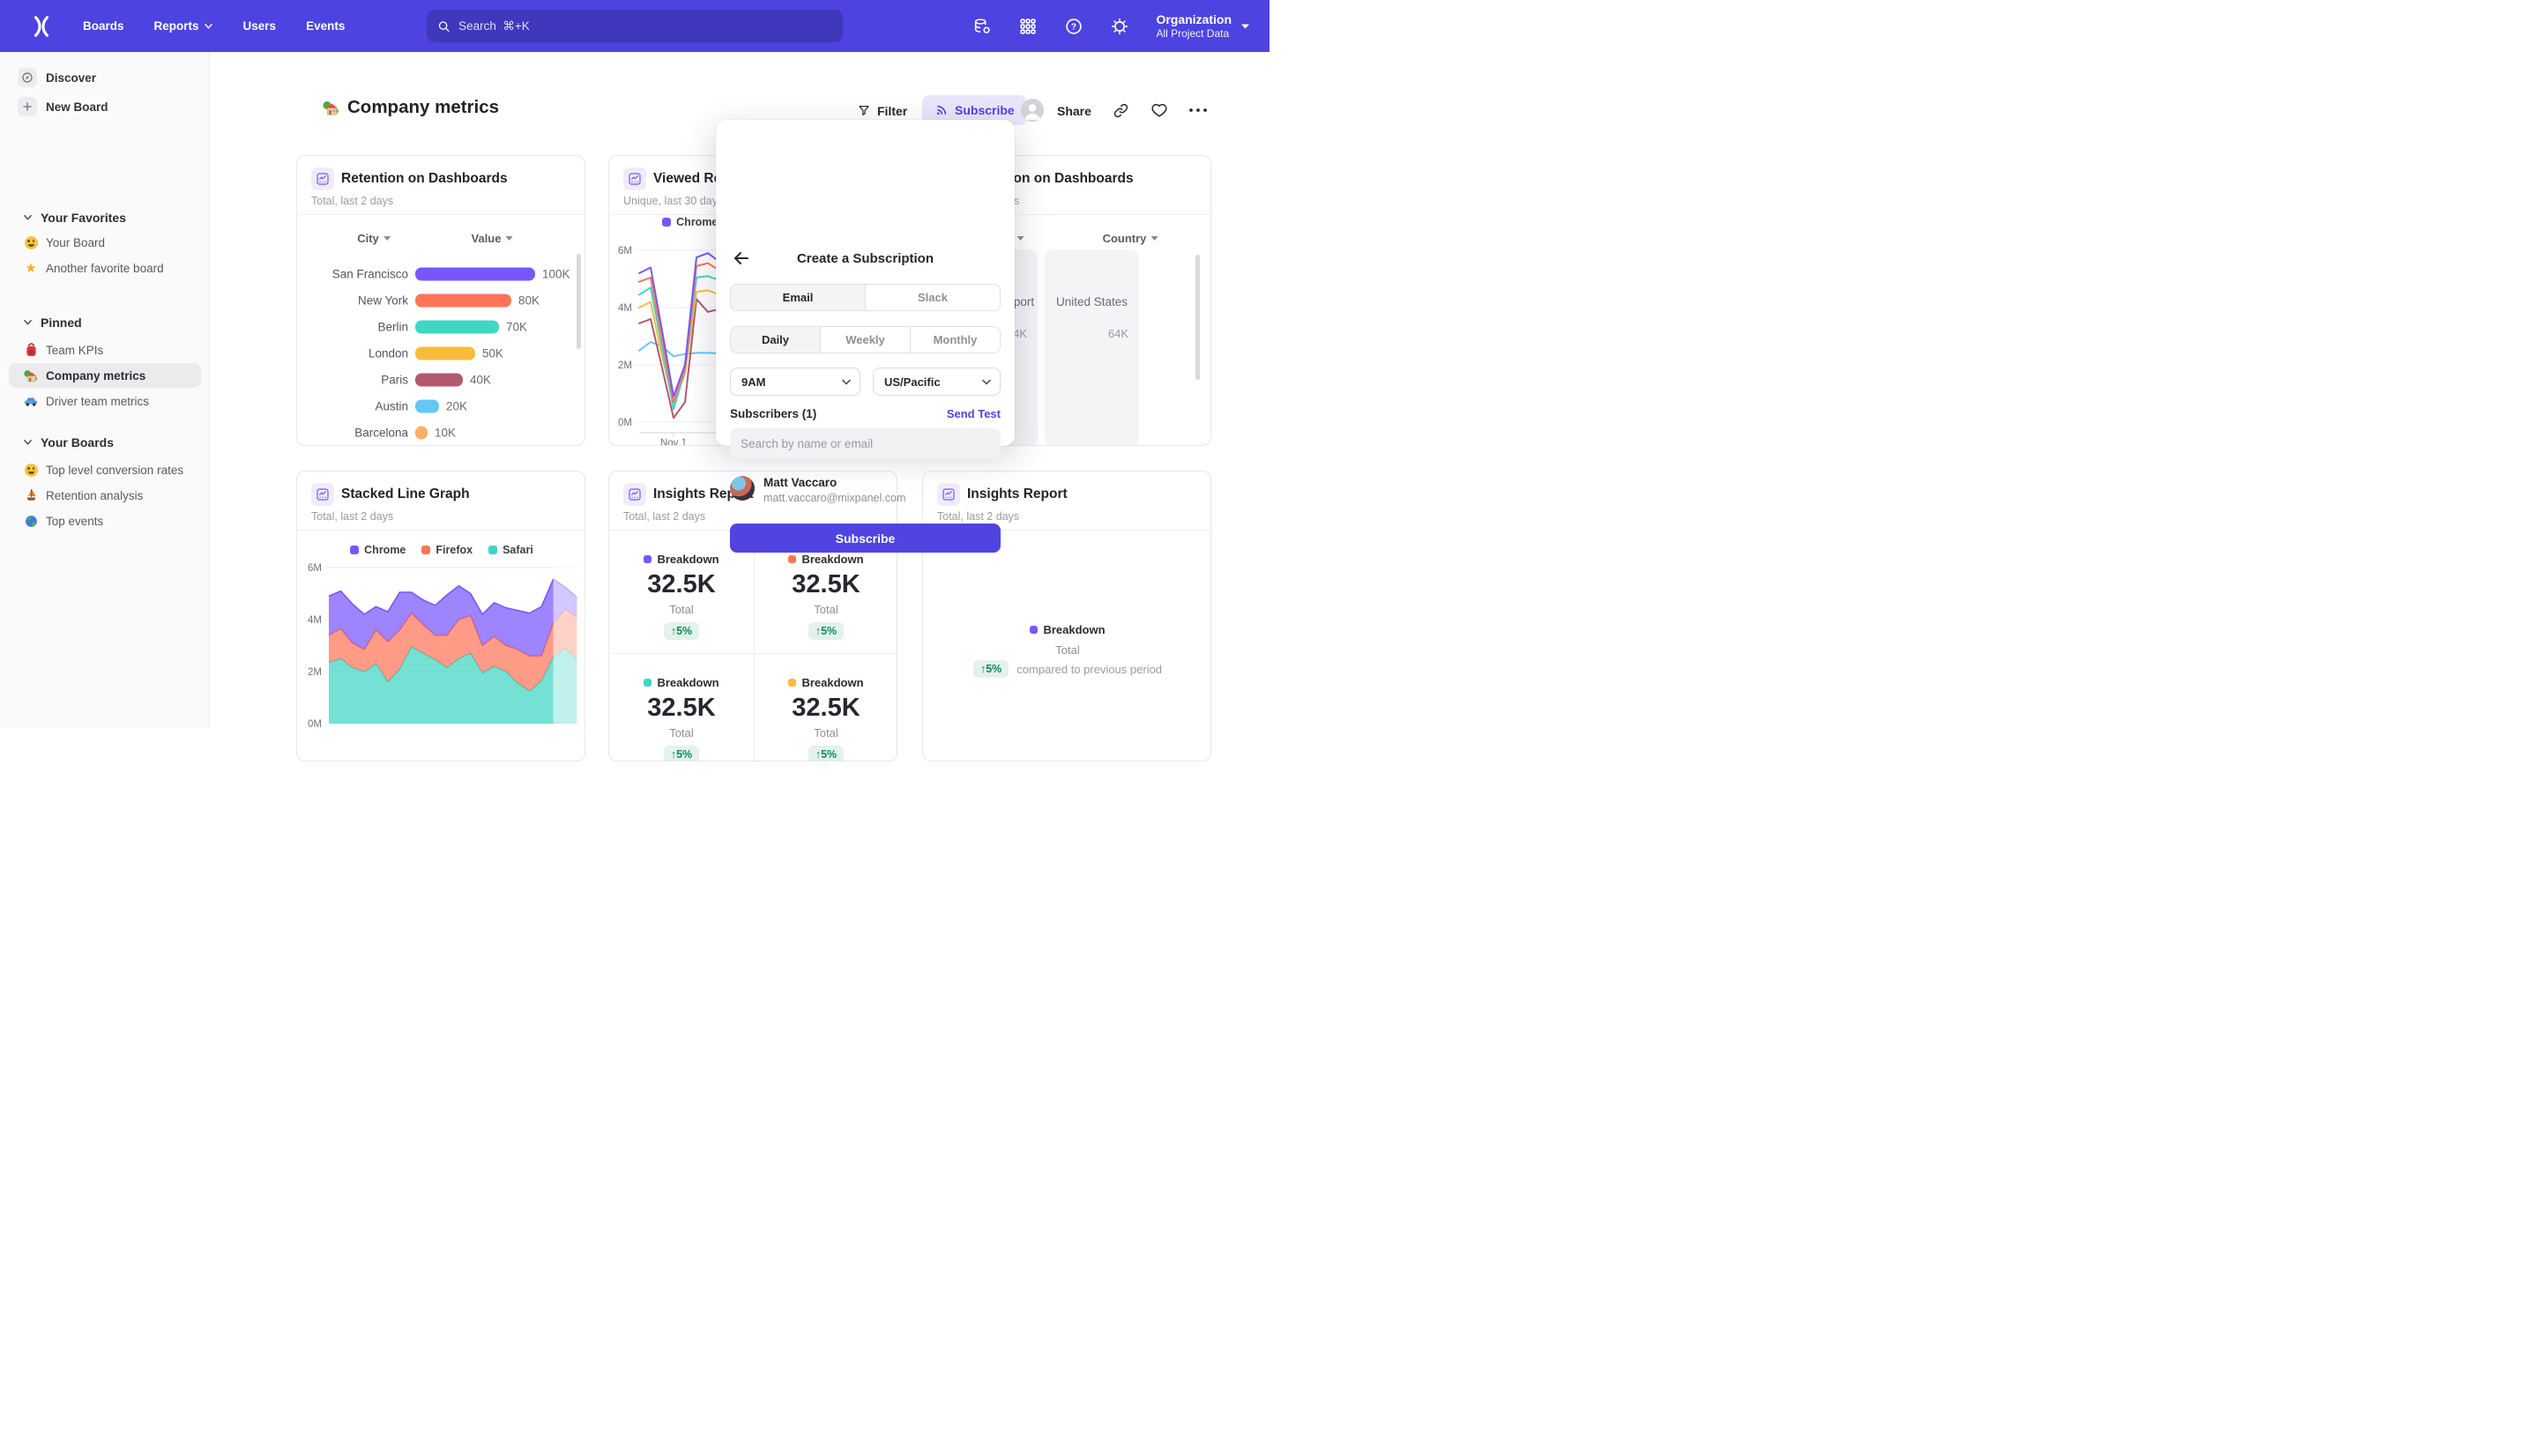 This screenshot has width=2539, height=1456. What do you see at coordinates (481, 380) in the screenshot?
I see `bar-row-value: 40K` at bounding box center [481, 380].